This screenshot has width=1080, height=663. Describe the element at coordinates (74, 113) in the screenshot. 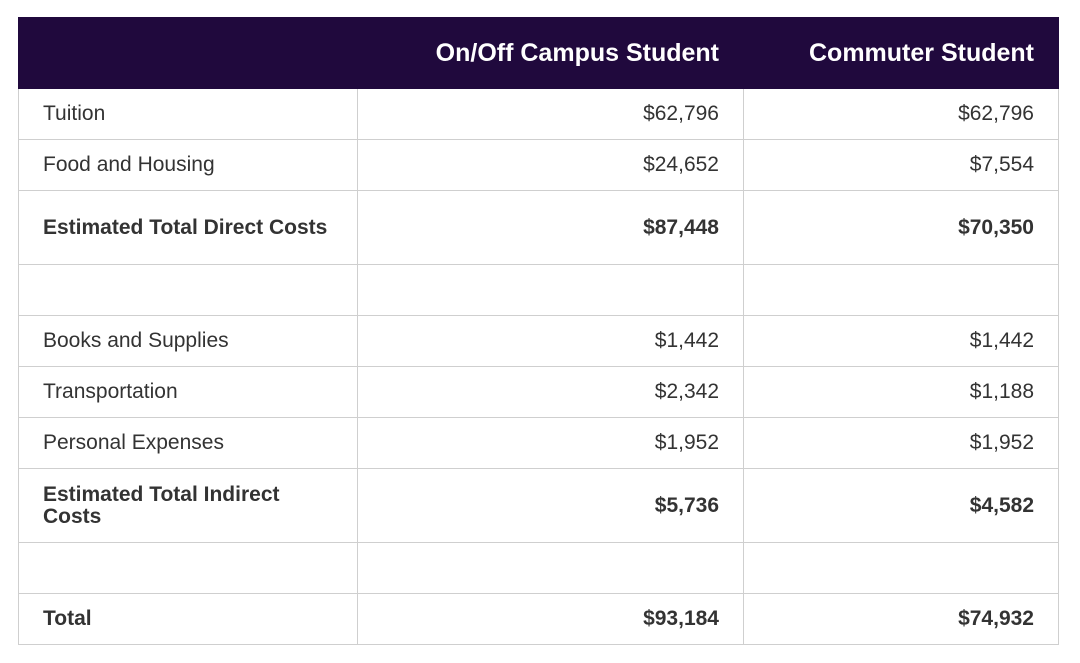

I see `row-label: Tuition` at that location.